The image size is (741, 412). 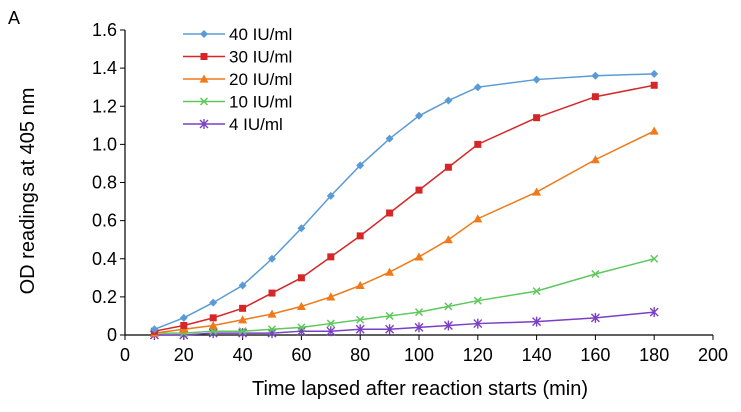 What do you see at coordinates (233, 124) in the screenshot?
I see `legend-entry: 4 IU/ml` at bounding box center [233, 124].